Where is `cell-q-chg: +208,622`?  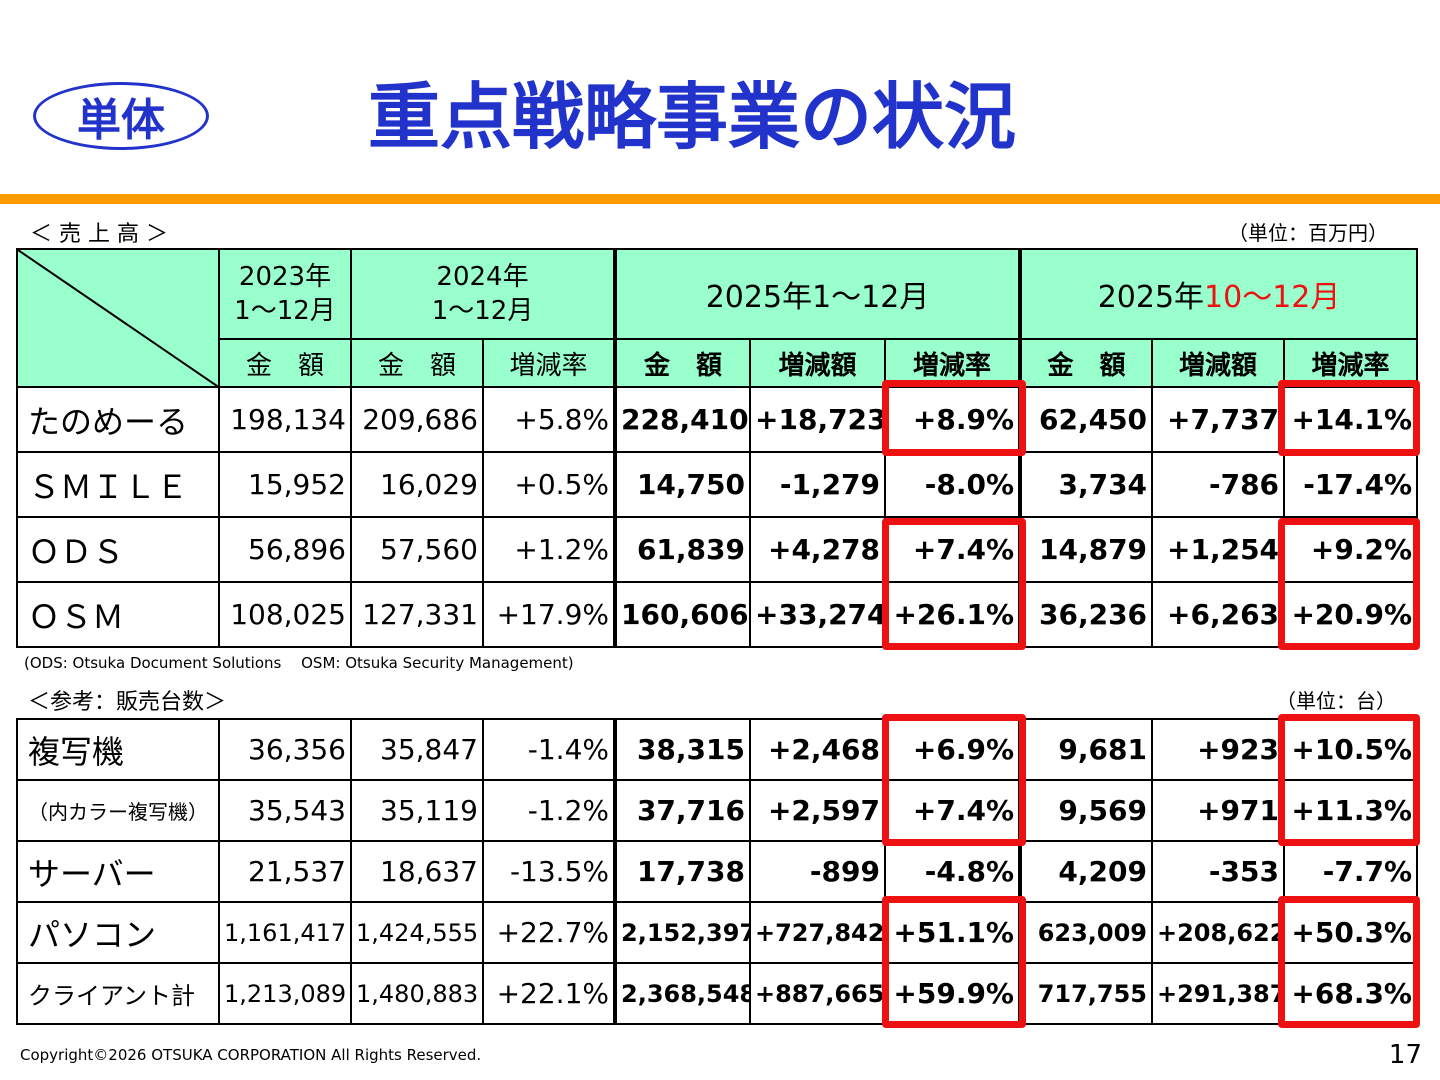 cell-q-chg: +208,622 is located at coordinates (1218, 932).